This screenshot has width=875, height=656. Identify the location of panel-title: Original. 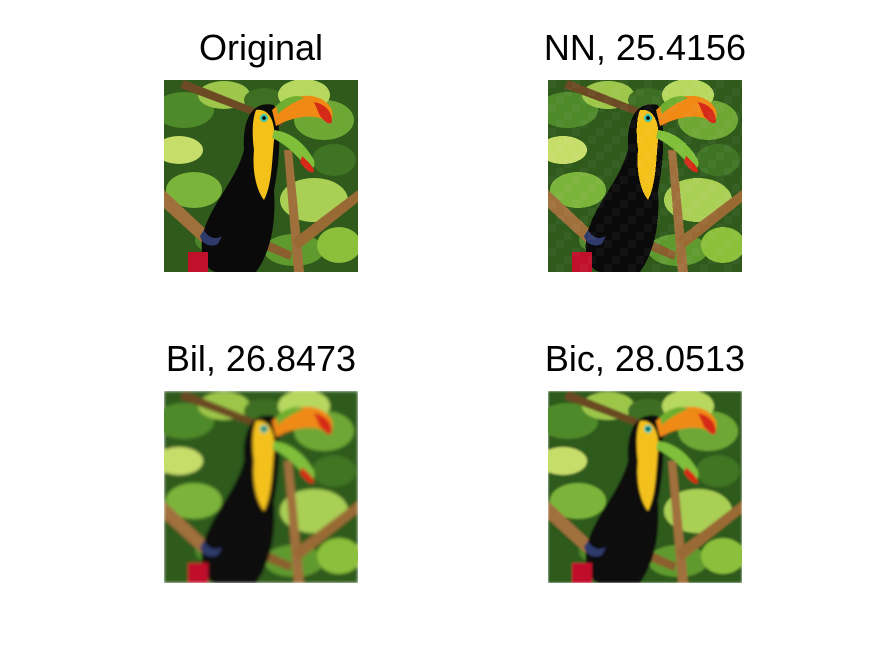
(261, 47).